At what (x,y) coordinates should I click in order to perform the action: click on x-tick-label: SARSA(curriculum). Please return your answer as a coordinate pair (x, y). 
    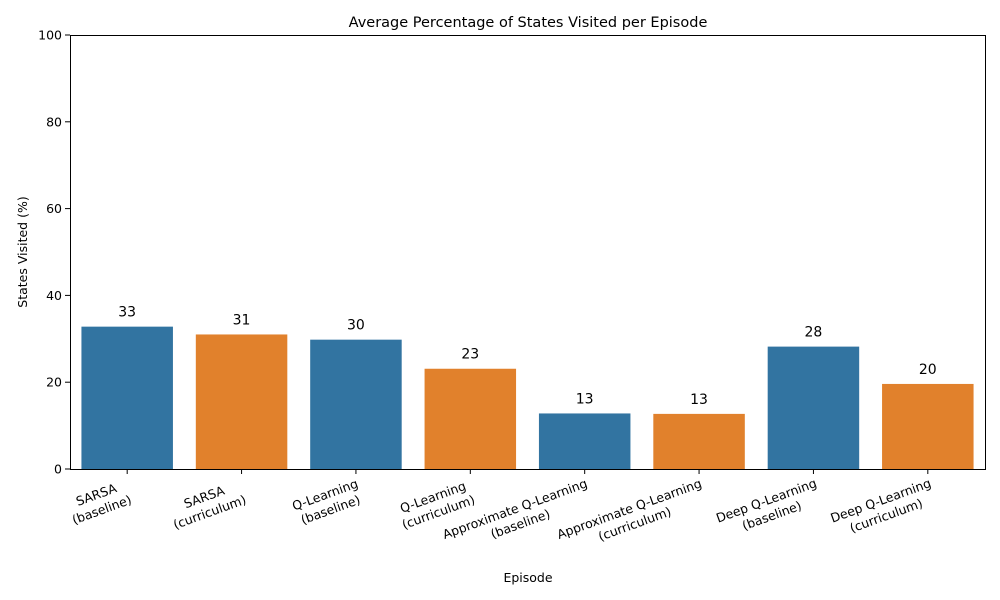
    Looking at the image, I should click on (207, 505).